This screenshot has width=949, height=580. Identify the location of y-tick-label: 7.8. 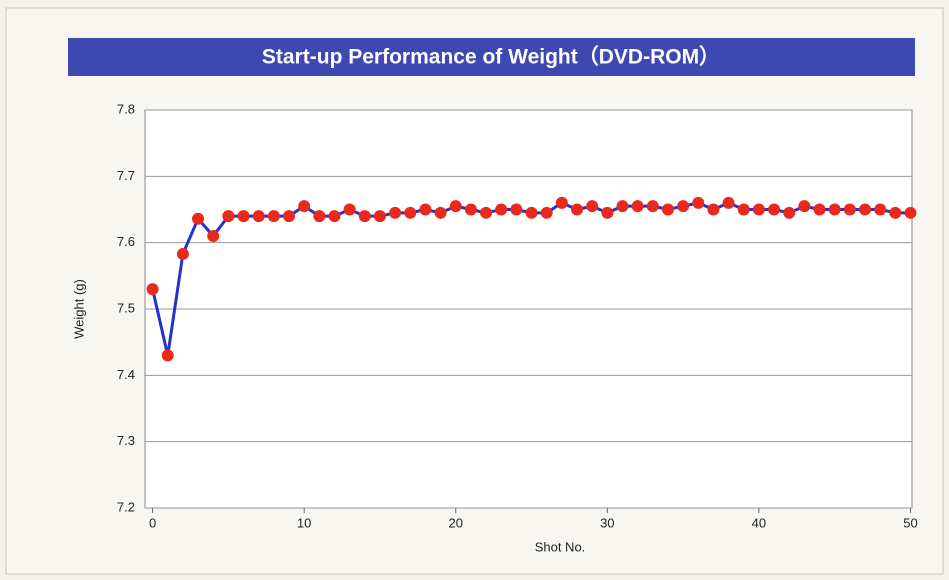
(126, 108).